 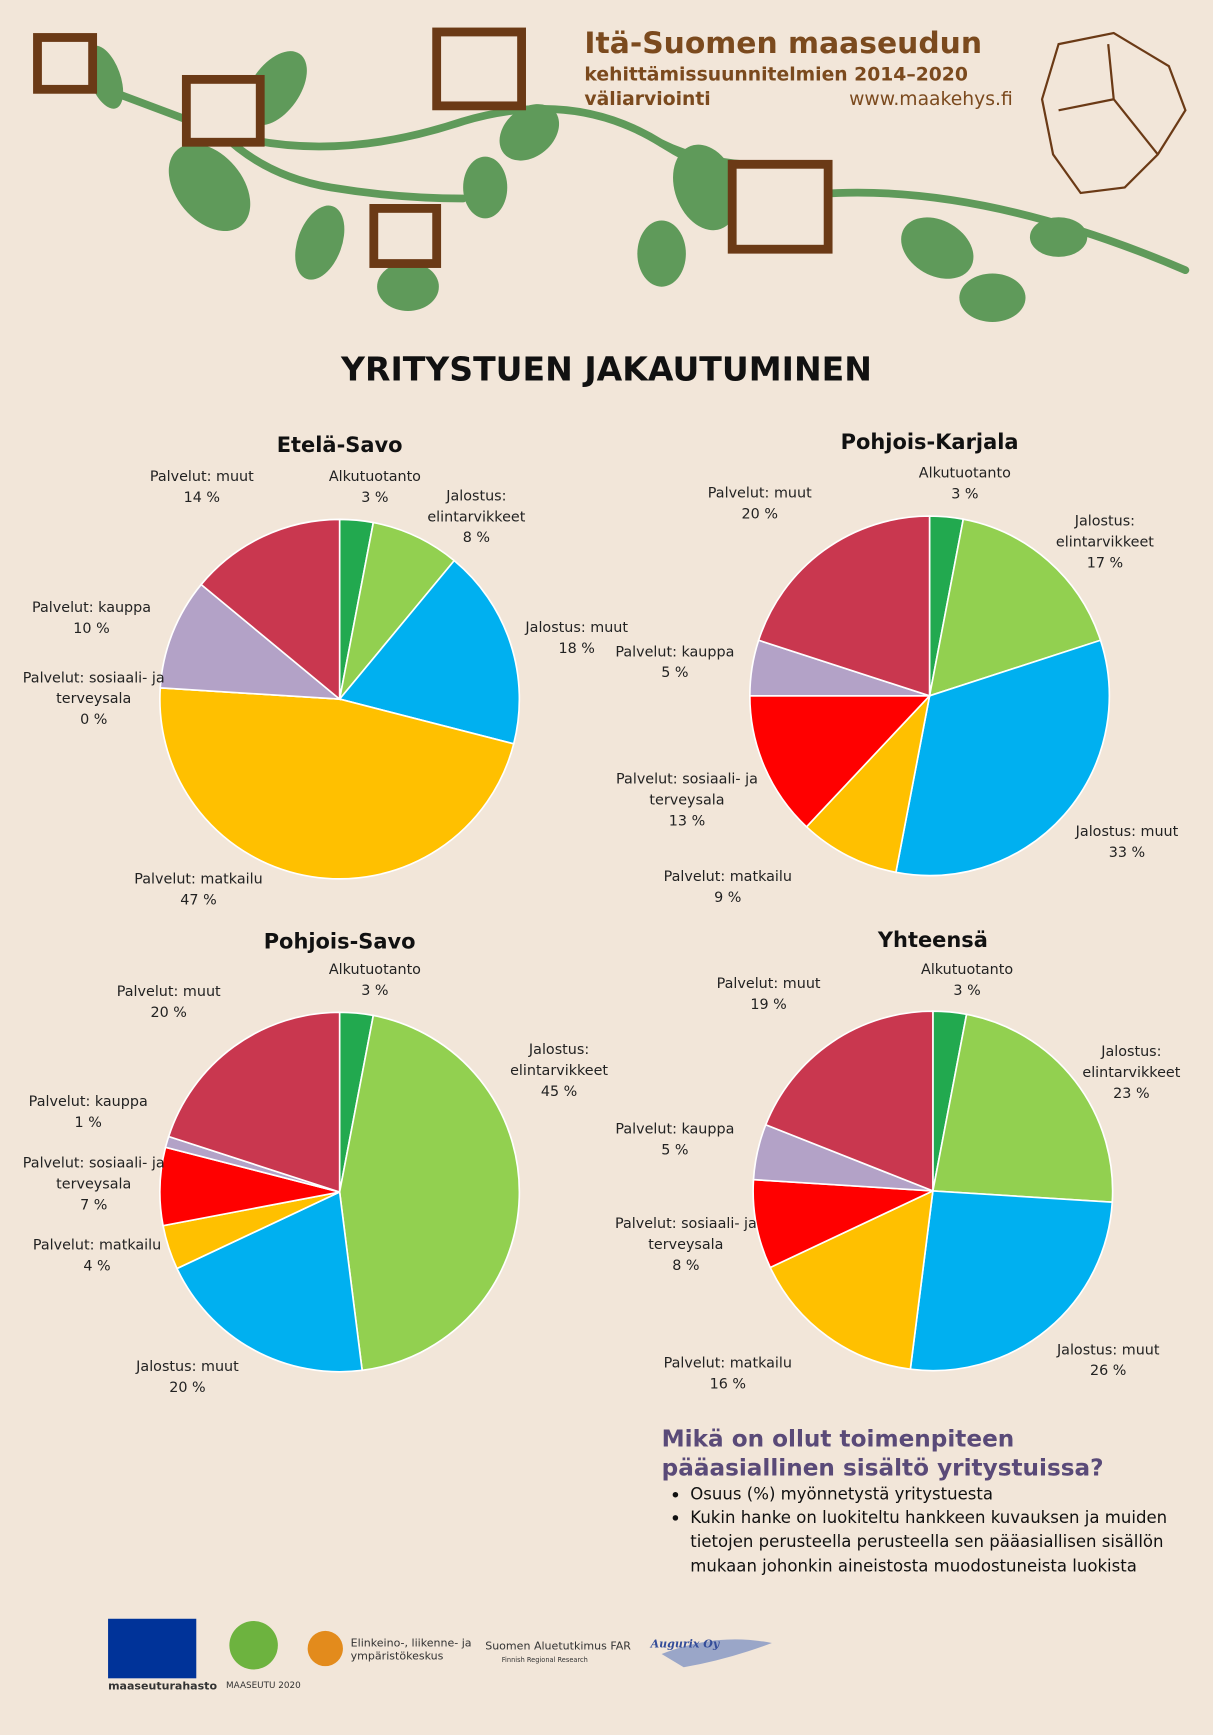 What do you see at coordinates (168, 1004) in the screenshot?
I see `slice-label: Palvelut: muut 20 %` at bounding box center [168, 1004].